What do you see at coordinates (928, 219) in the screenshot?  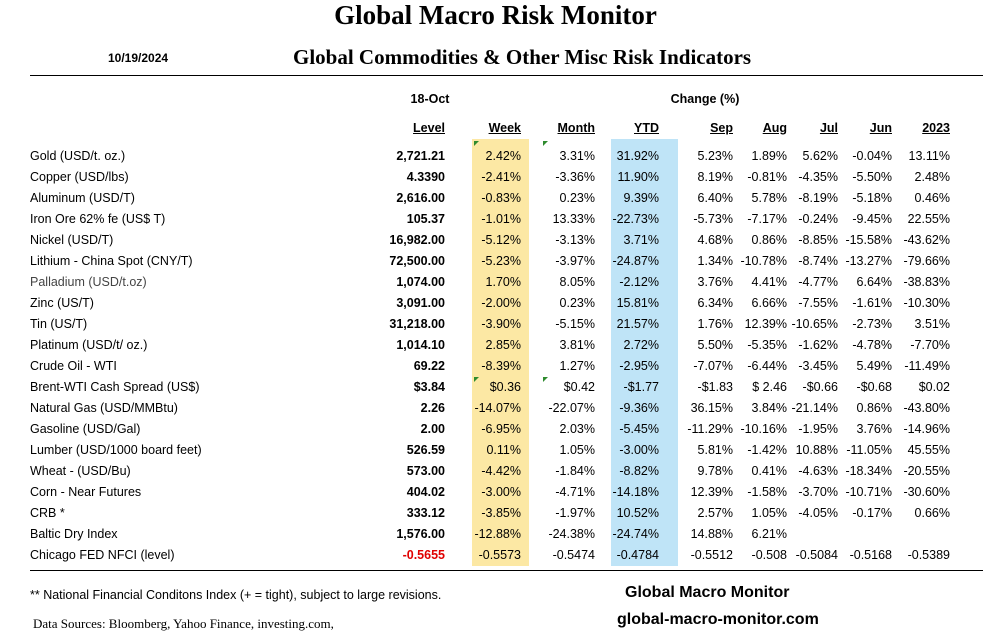 I see `row-y2023: 22.55%` at bounding box center [928, 219].